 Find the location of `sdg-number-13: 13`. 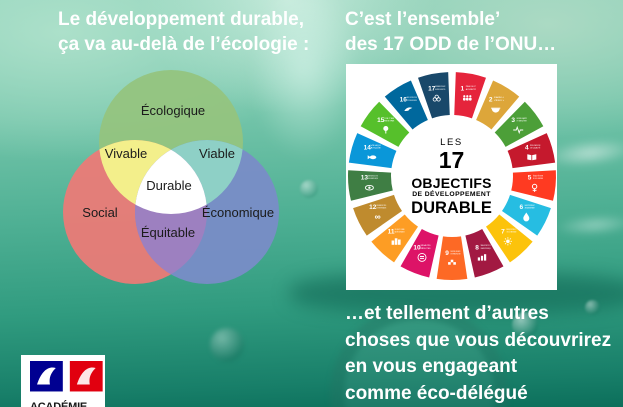

sdg-number-13: 13 is located at coordinates (365, 178).